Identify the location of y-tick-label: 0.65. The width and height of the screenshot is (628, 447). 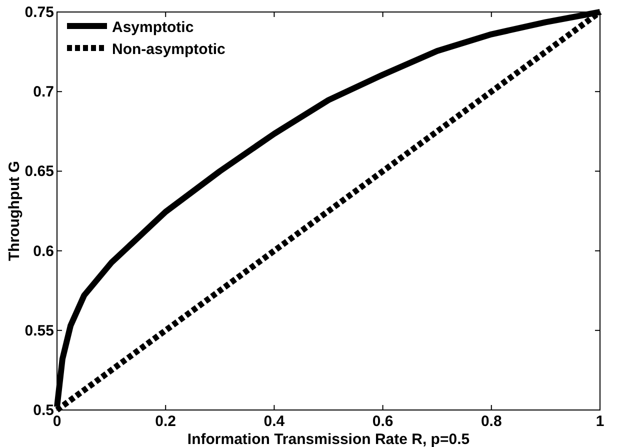
(39, 171).